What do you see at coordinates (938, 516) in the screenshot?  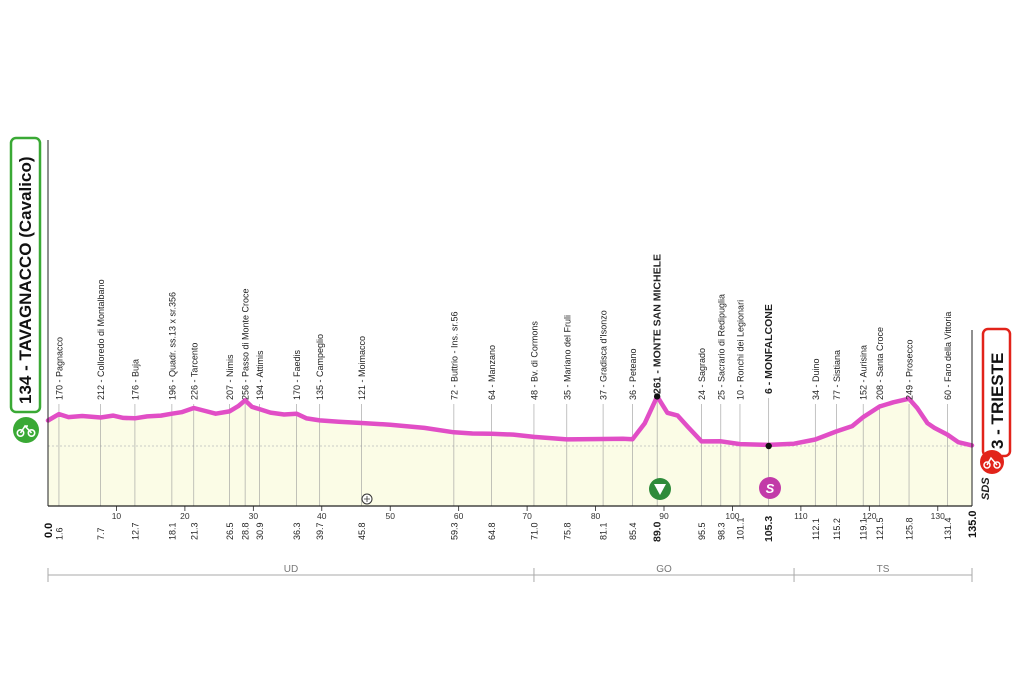 I see `distance-tick-label: 130` at bounding box center [938, 516].